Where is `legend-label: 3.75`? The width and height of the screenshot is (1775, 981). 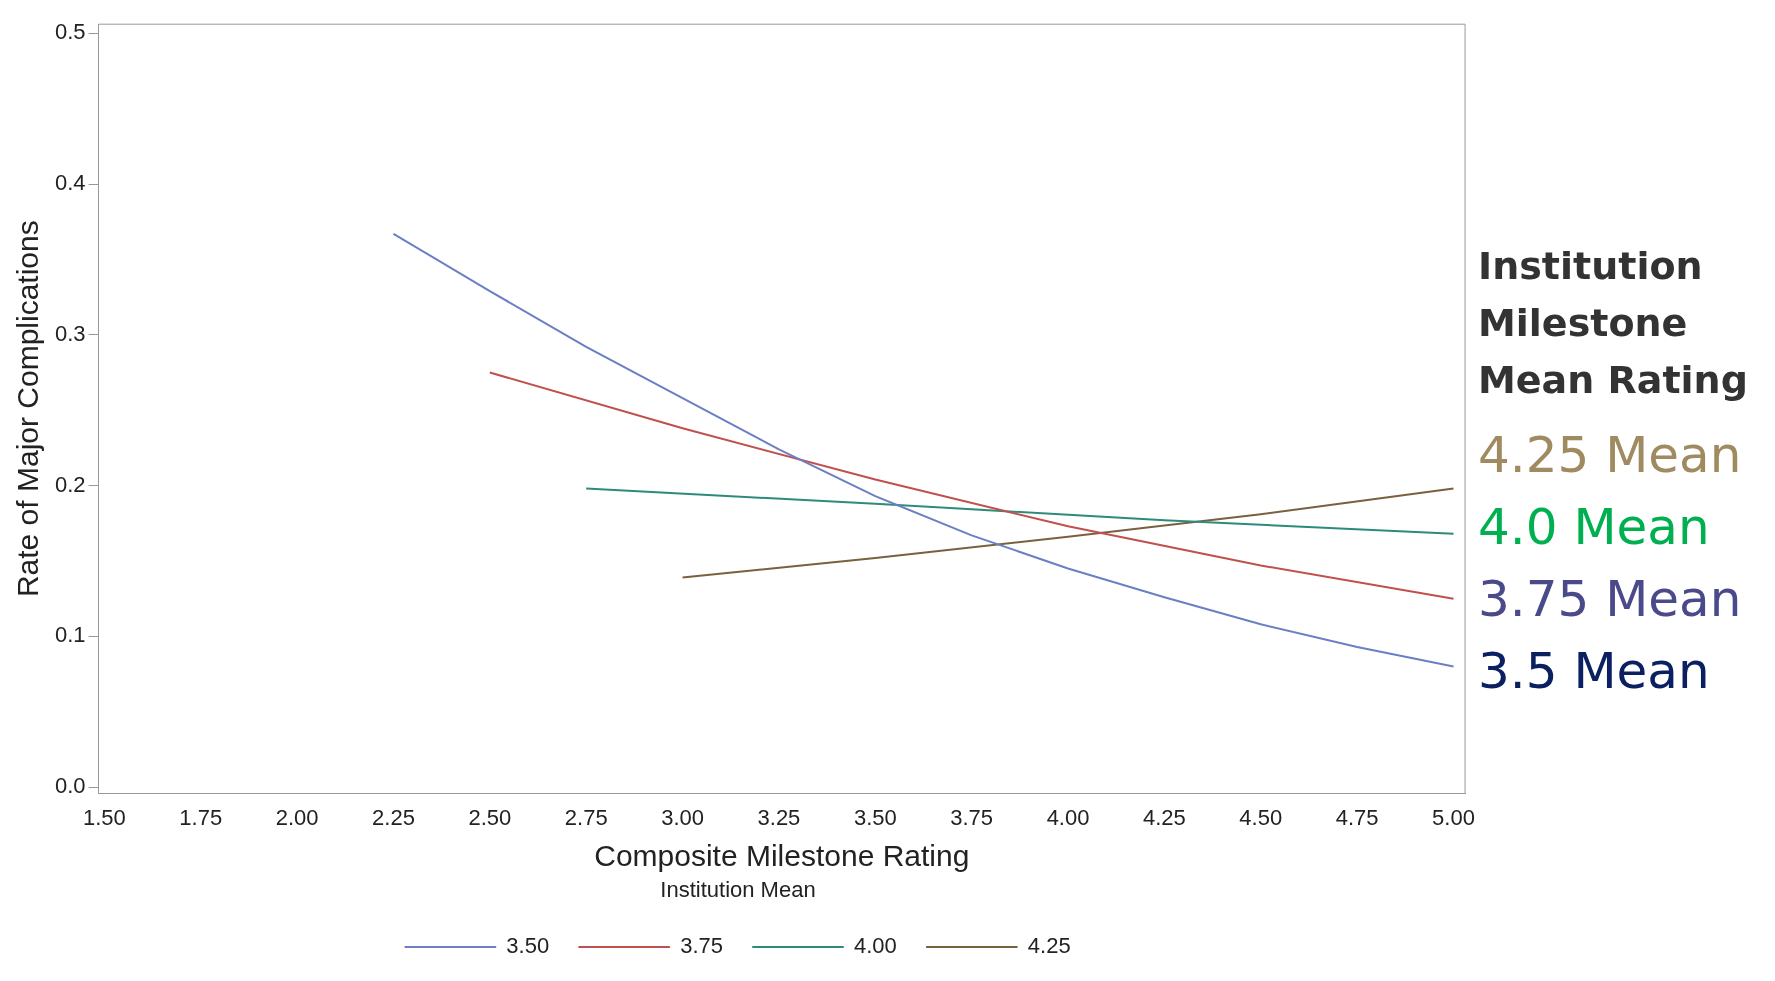 legend-label: 3.75 is located at coordinates (702, 946).